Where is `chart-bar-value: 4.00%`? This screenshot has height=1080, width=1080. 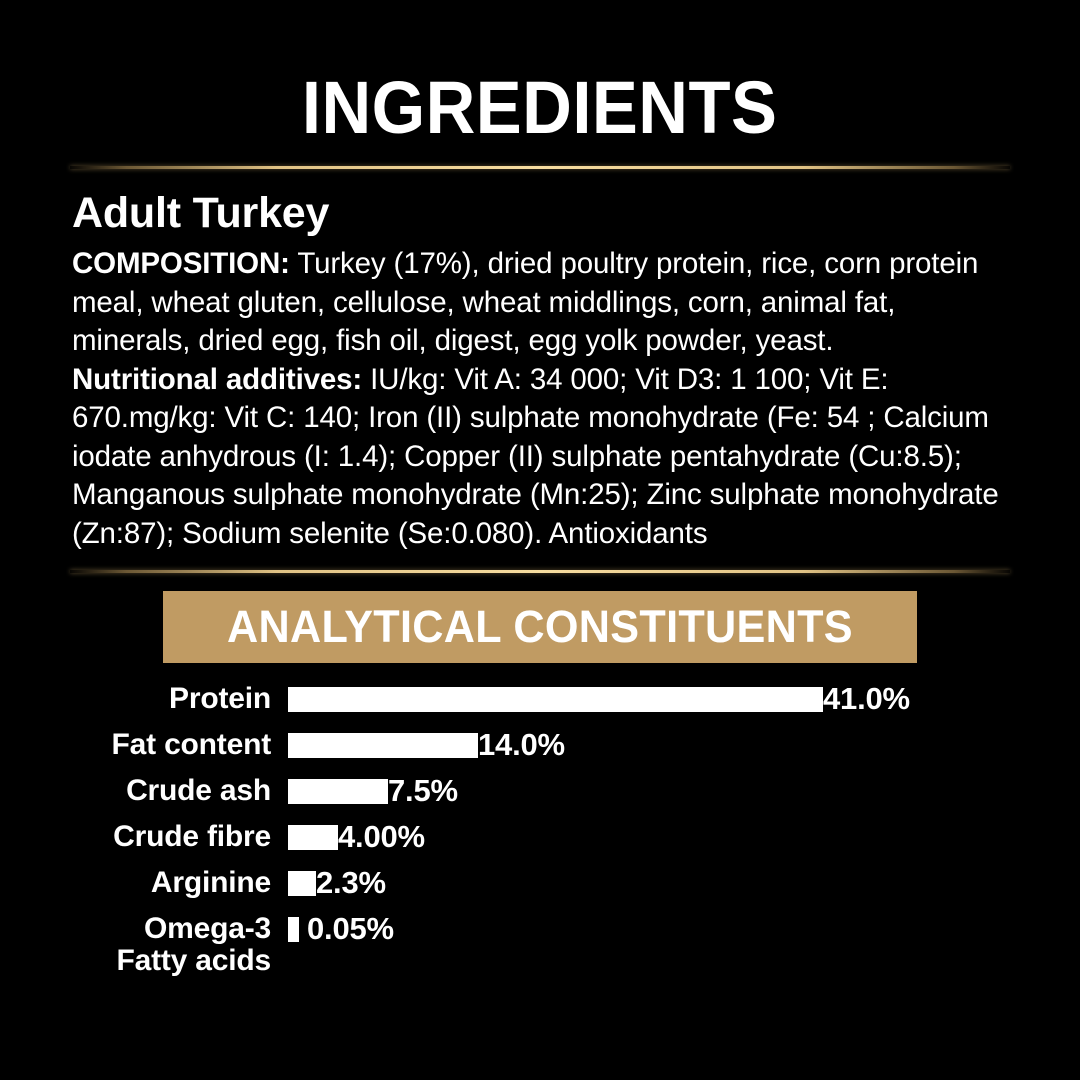
chart-bar-value: 4.00% is located at coordinates (381, 837).